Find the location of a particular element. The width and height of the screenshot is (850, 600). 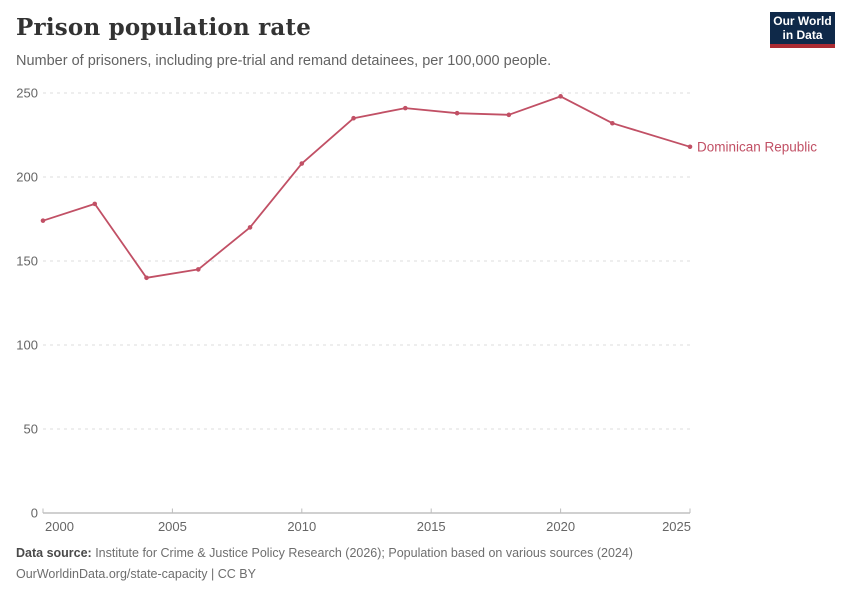

data-point-2018 is located at coordinates (509, 115).